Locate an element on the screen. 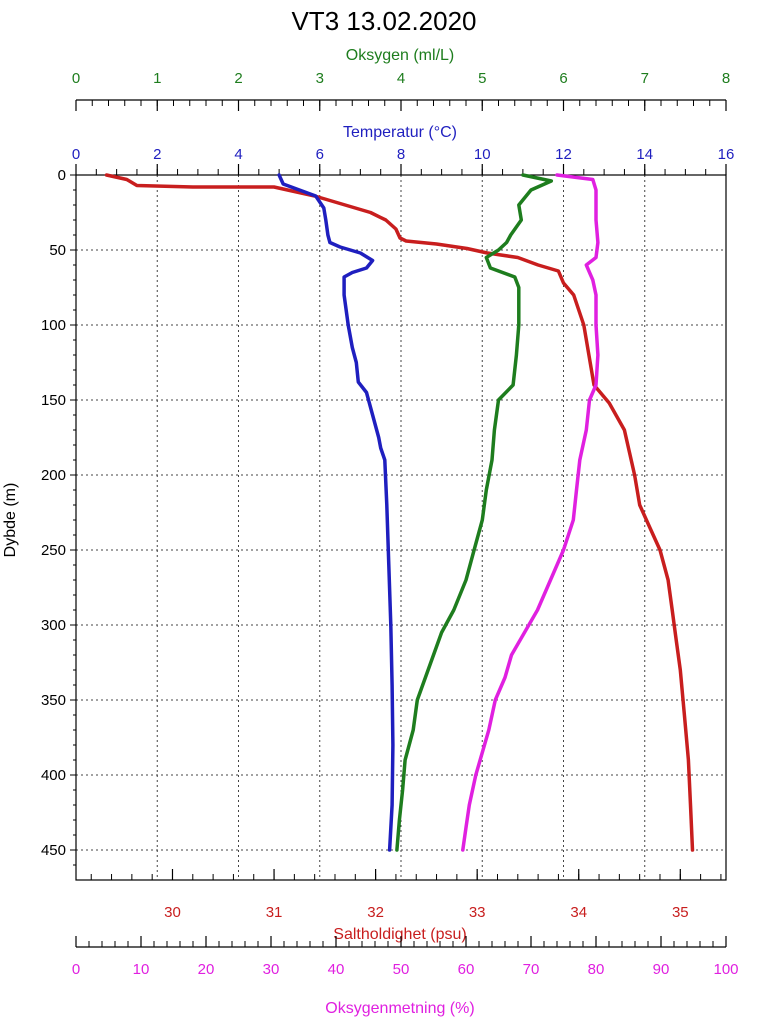  saturation-axis-label: Oksygenmetning (%) is located at coordinates (399, 1008).